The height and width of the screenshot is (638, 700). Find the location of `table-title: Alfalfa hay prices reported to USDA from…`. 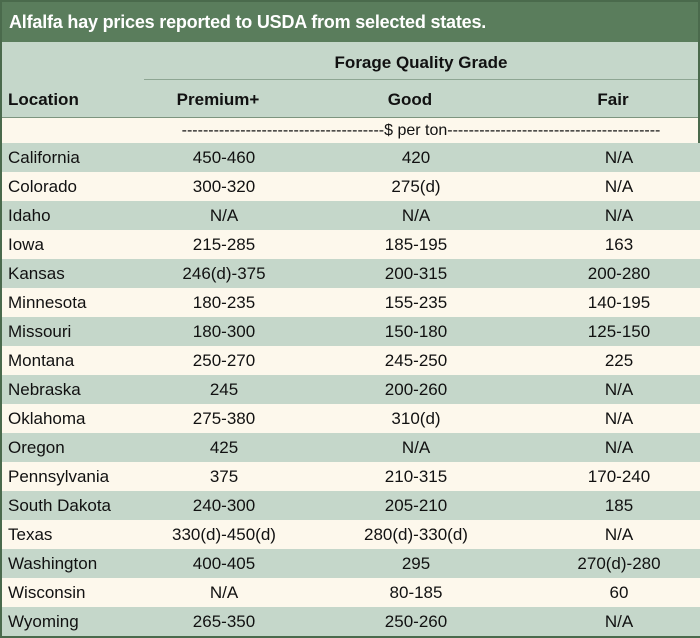

table-title: Alfalfa hay prices reported to USDA from… is located at coordinates (350, 22).